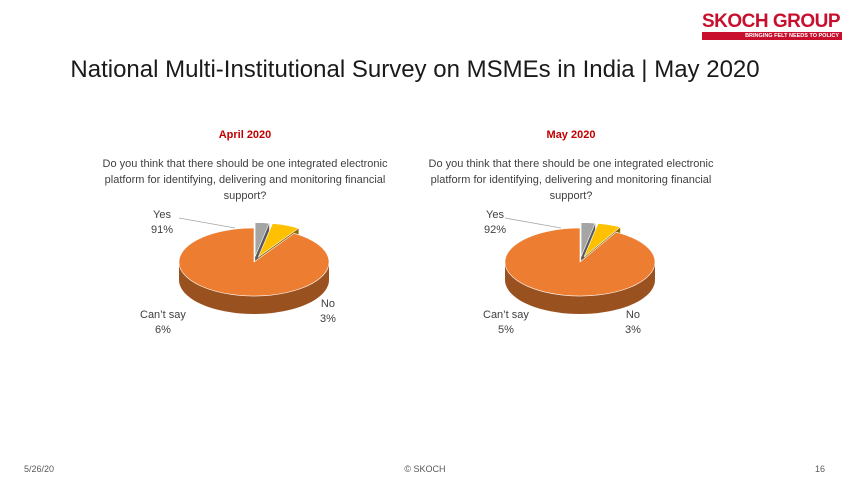  I want to click on value-label-cant-say: 6%, so click(162, 330).